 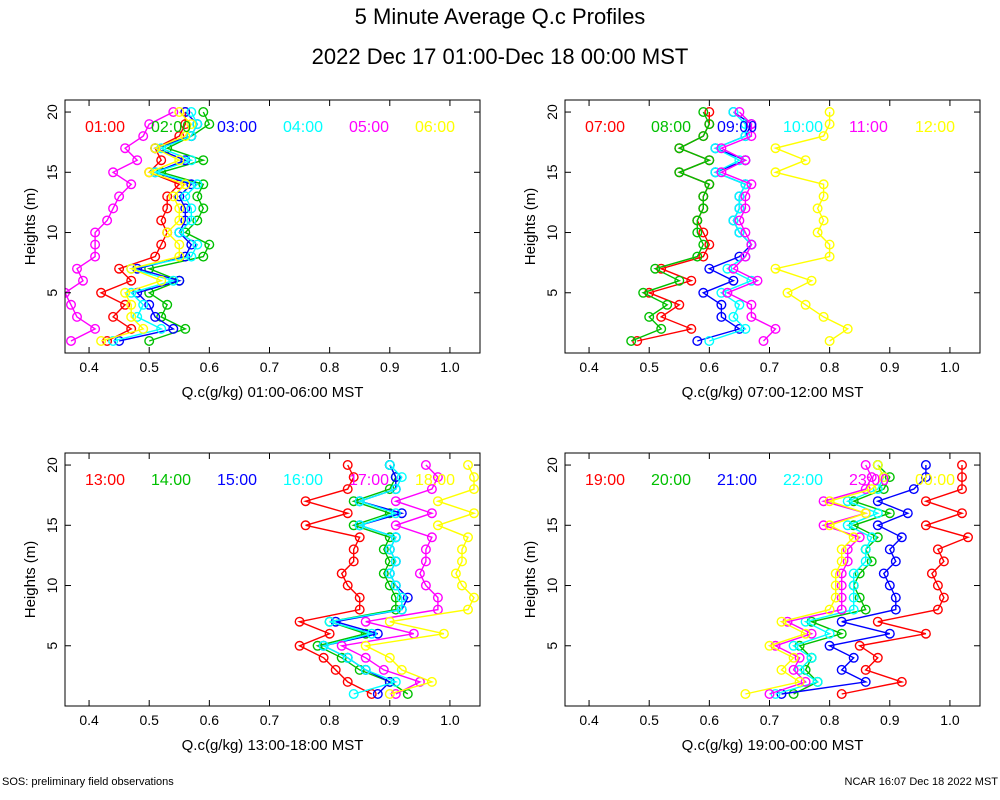 I want to click on y-tick-label: 5, so click(x=552, y=293).